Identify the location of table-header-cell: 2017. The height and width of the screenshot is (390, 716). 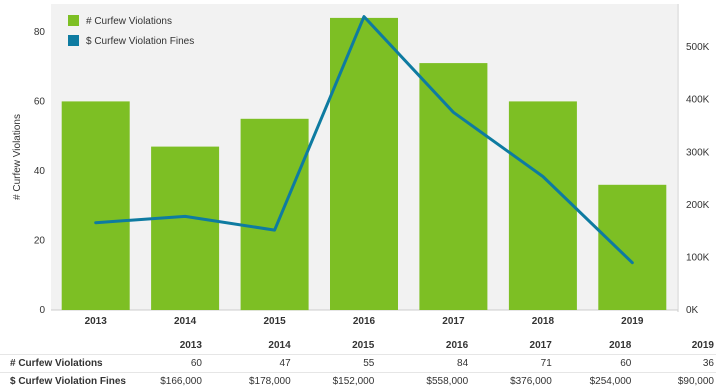
(512, 346).